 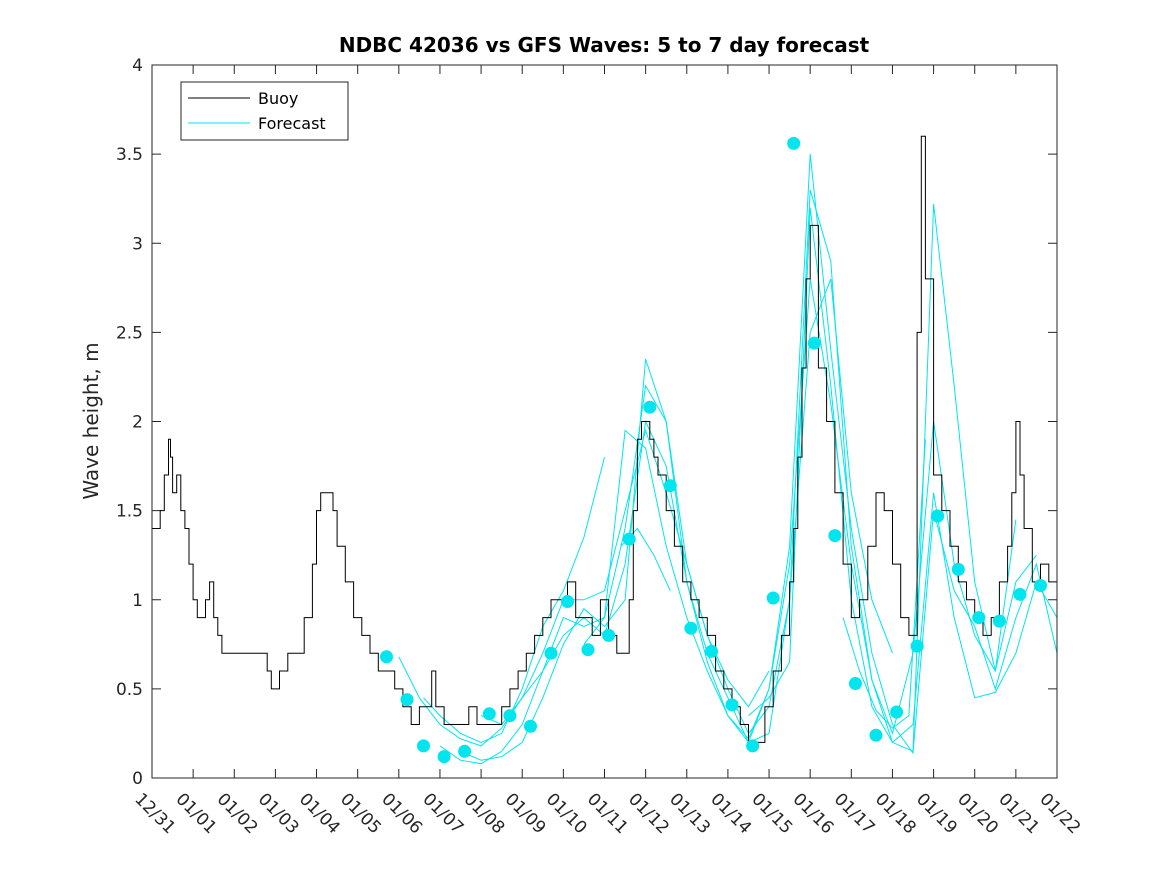 I want to click on y-tick-label: 0.5, so click(x=129, y=690).